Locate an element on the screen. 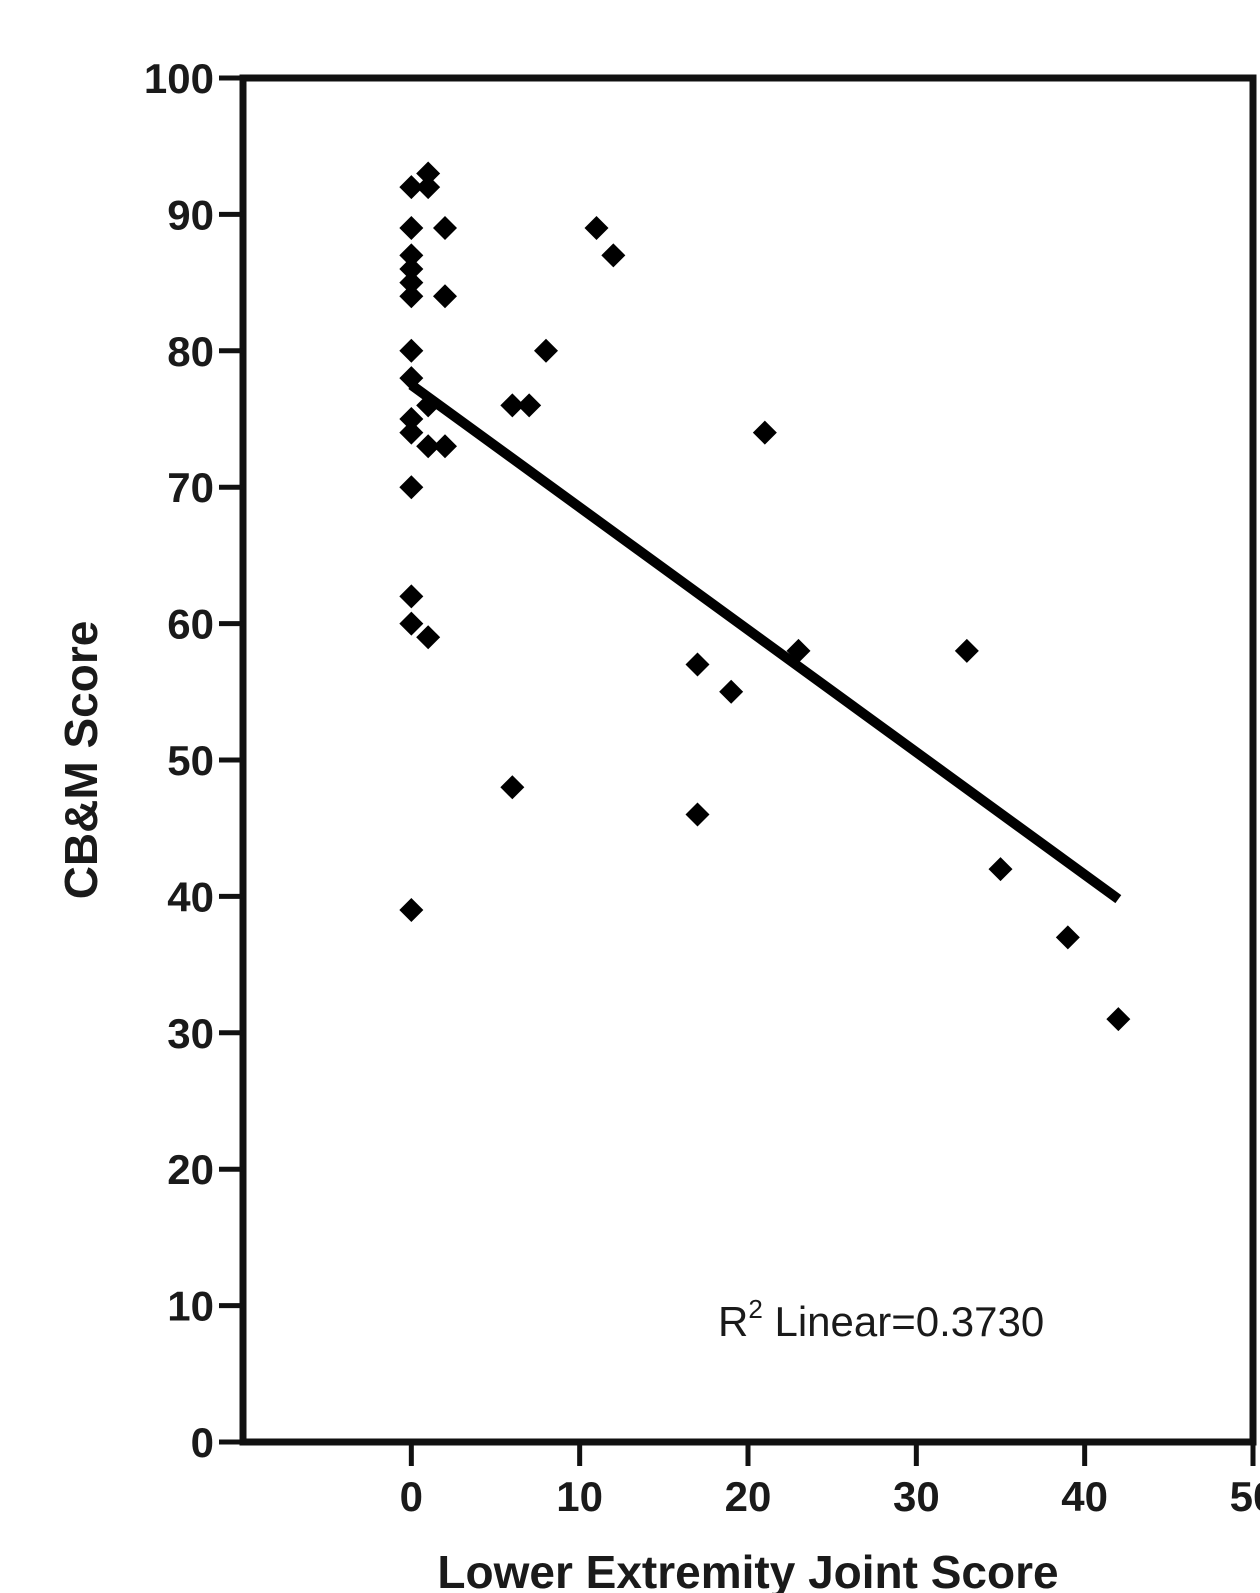 The height and width of the screenshot is (1593, 1260). r-squared-value: Linear=0.3730 is located at coordinates (903, 1321).